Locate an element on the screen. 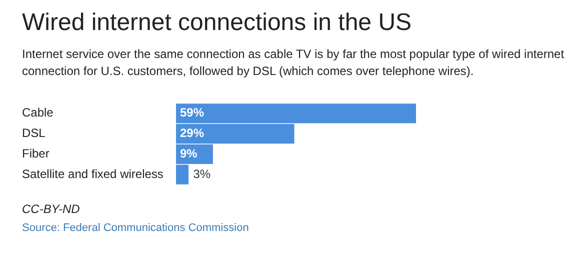 The width and height of the screenshot is (585, 263). source-note: Source: Federal Communications Commission is located at coordinates (136, 228).